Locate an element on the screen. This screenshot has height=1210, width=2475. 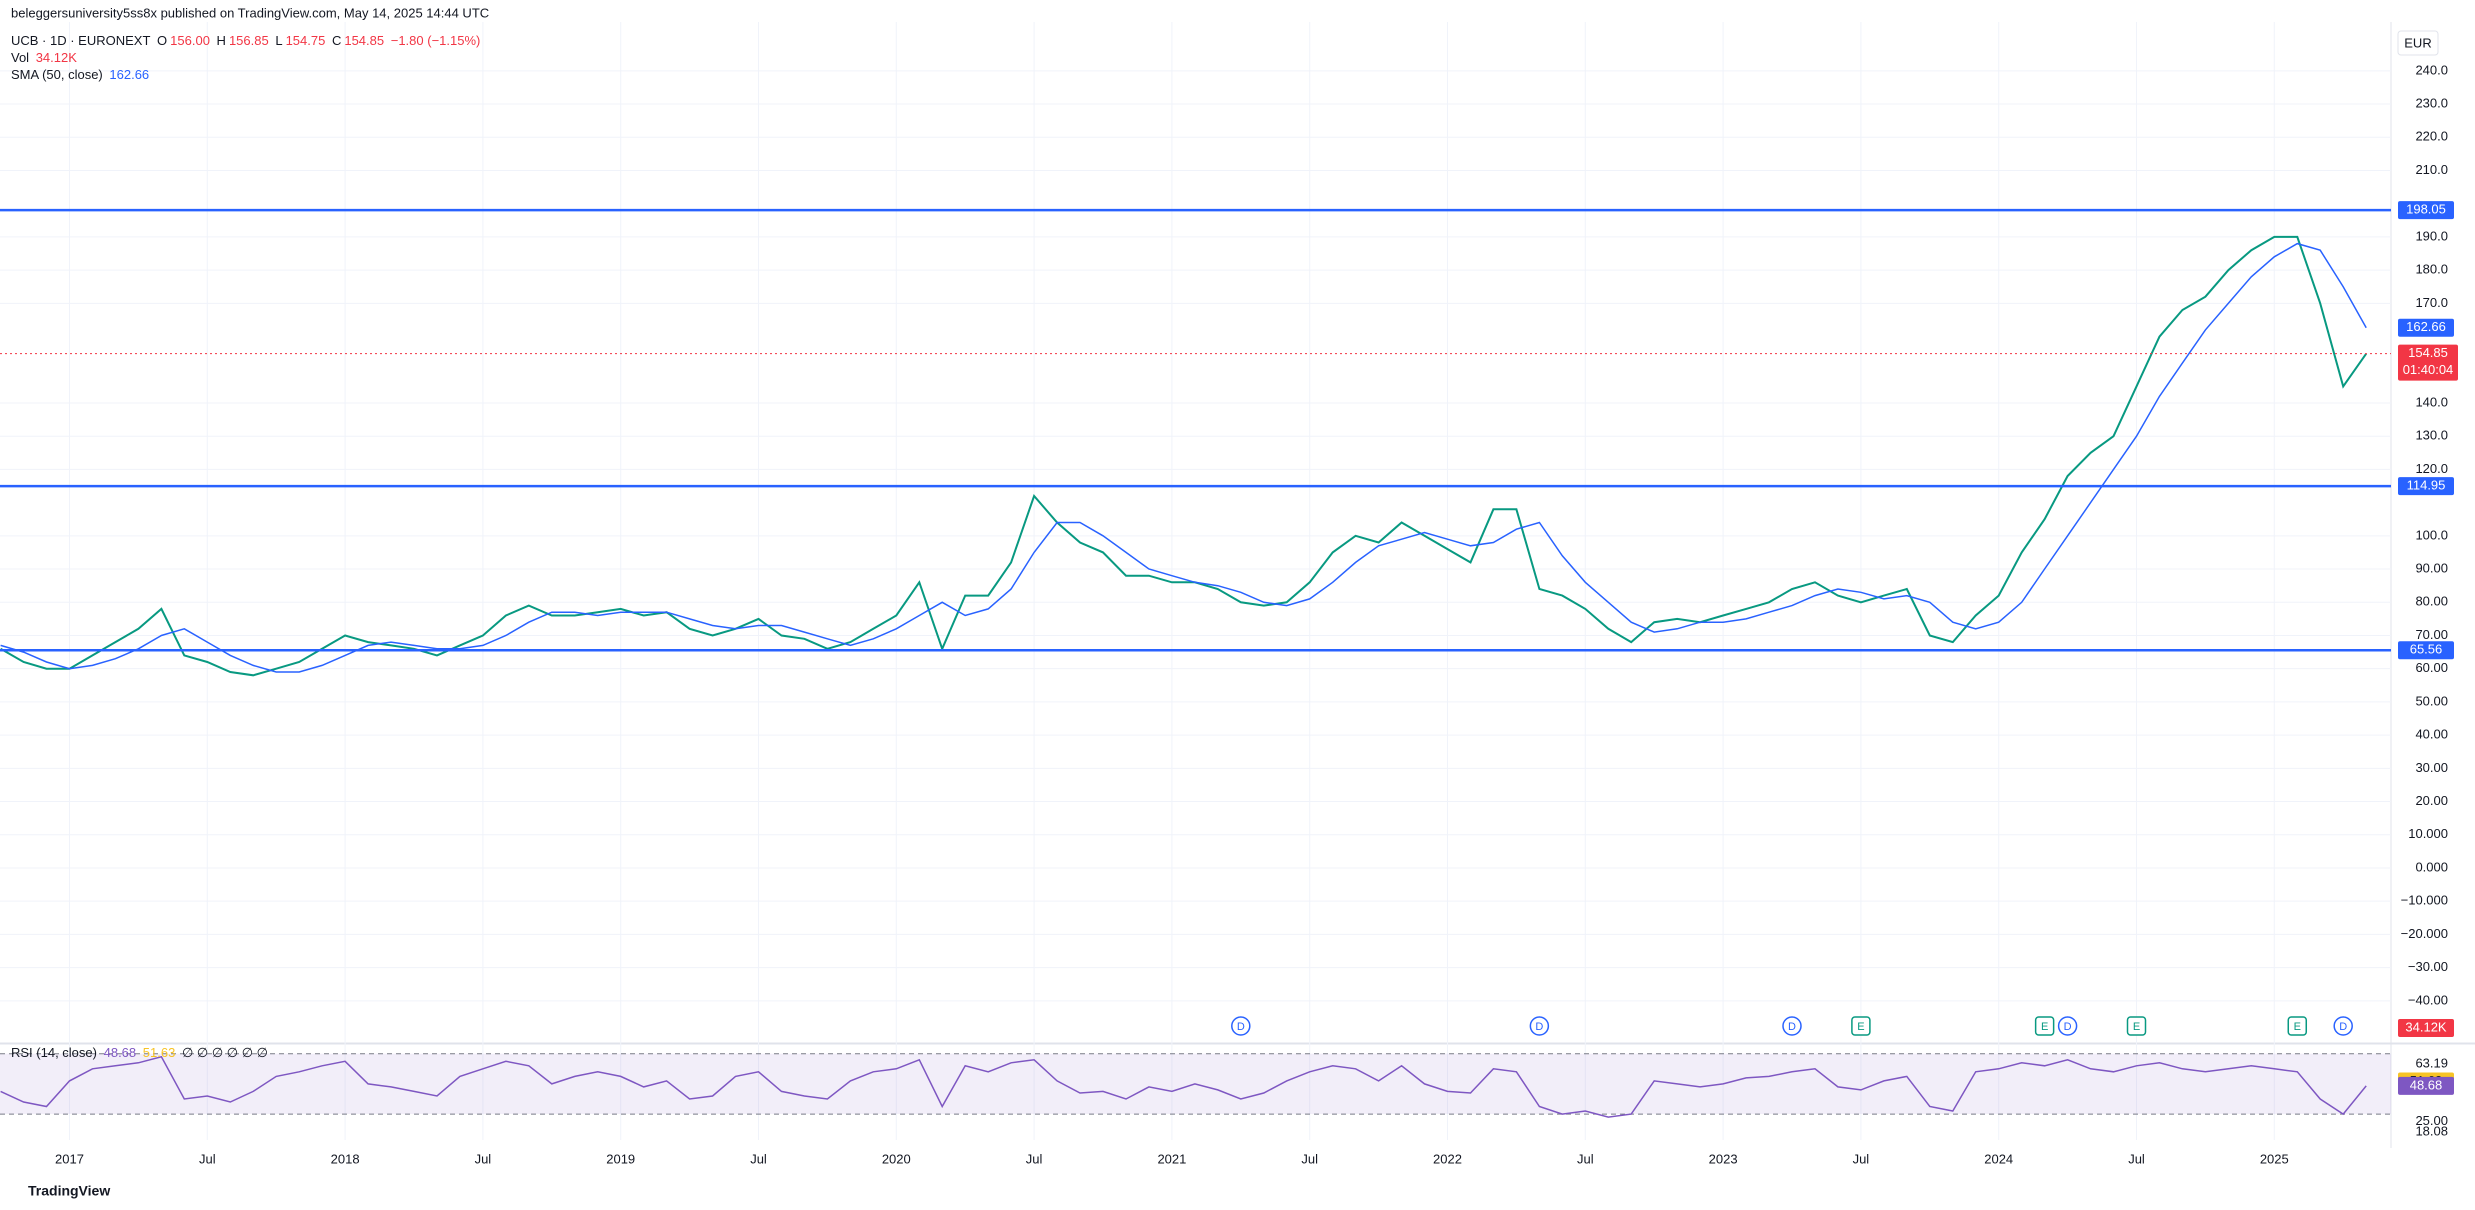
rsi-tick-label: 18.08 is located at coordinates (2431, 1130).